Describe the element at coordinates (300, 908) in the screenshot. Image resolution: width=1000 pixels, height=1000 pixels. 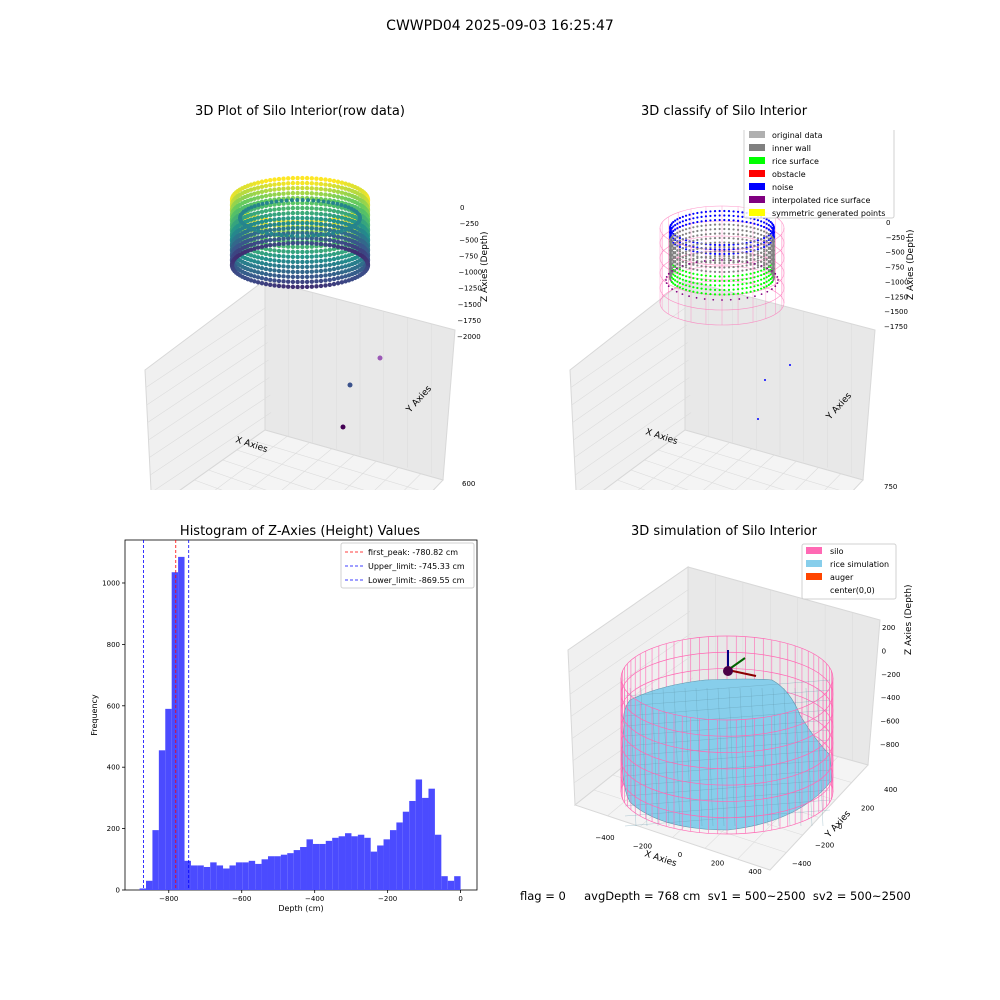
I see `panel3-x-label: Depth (cm)` at that location.